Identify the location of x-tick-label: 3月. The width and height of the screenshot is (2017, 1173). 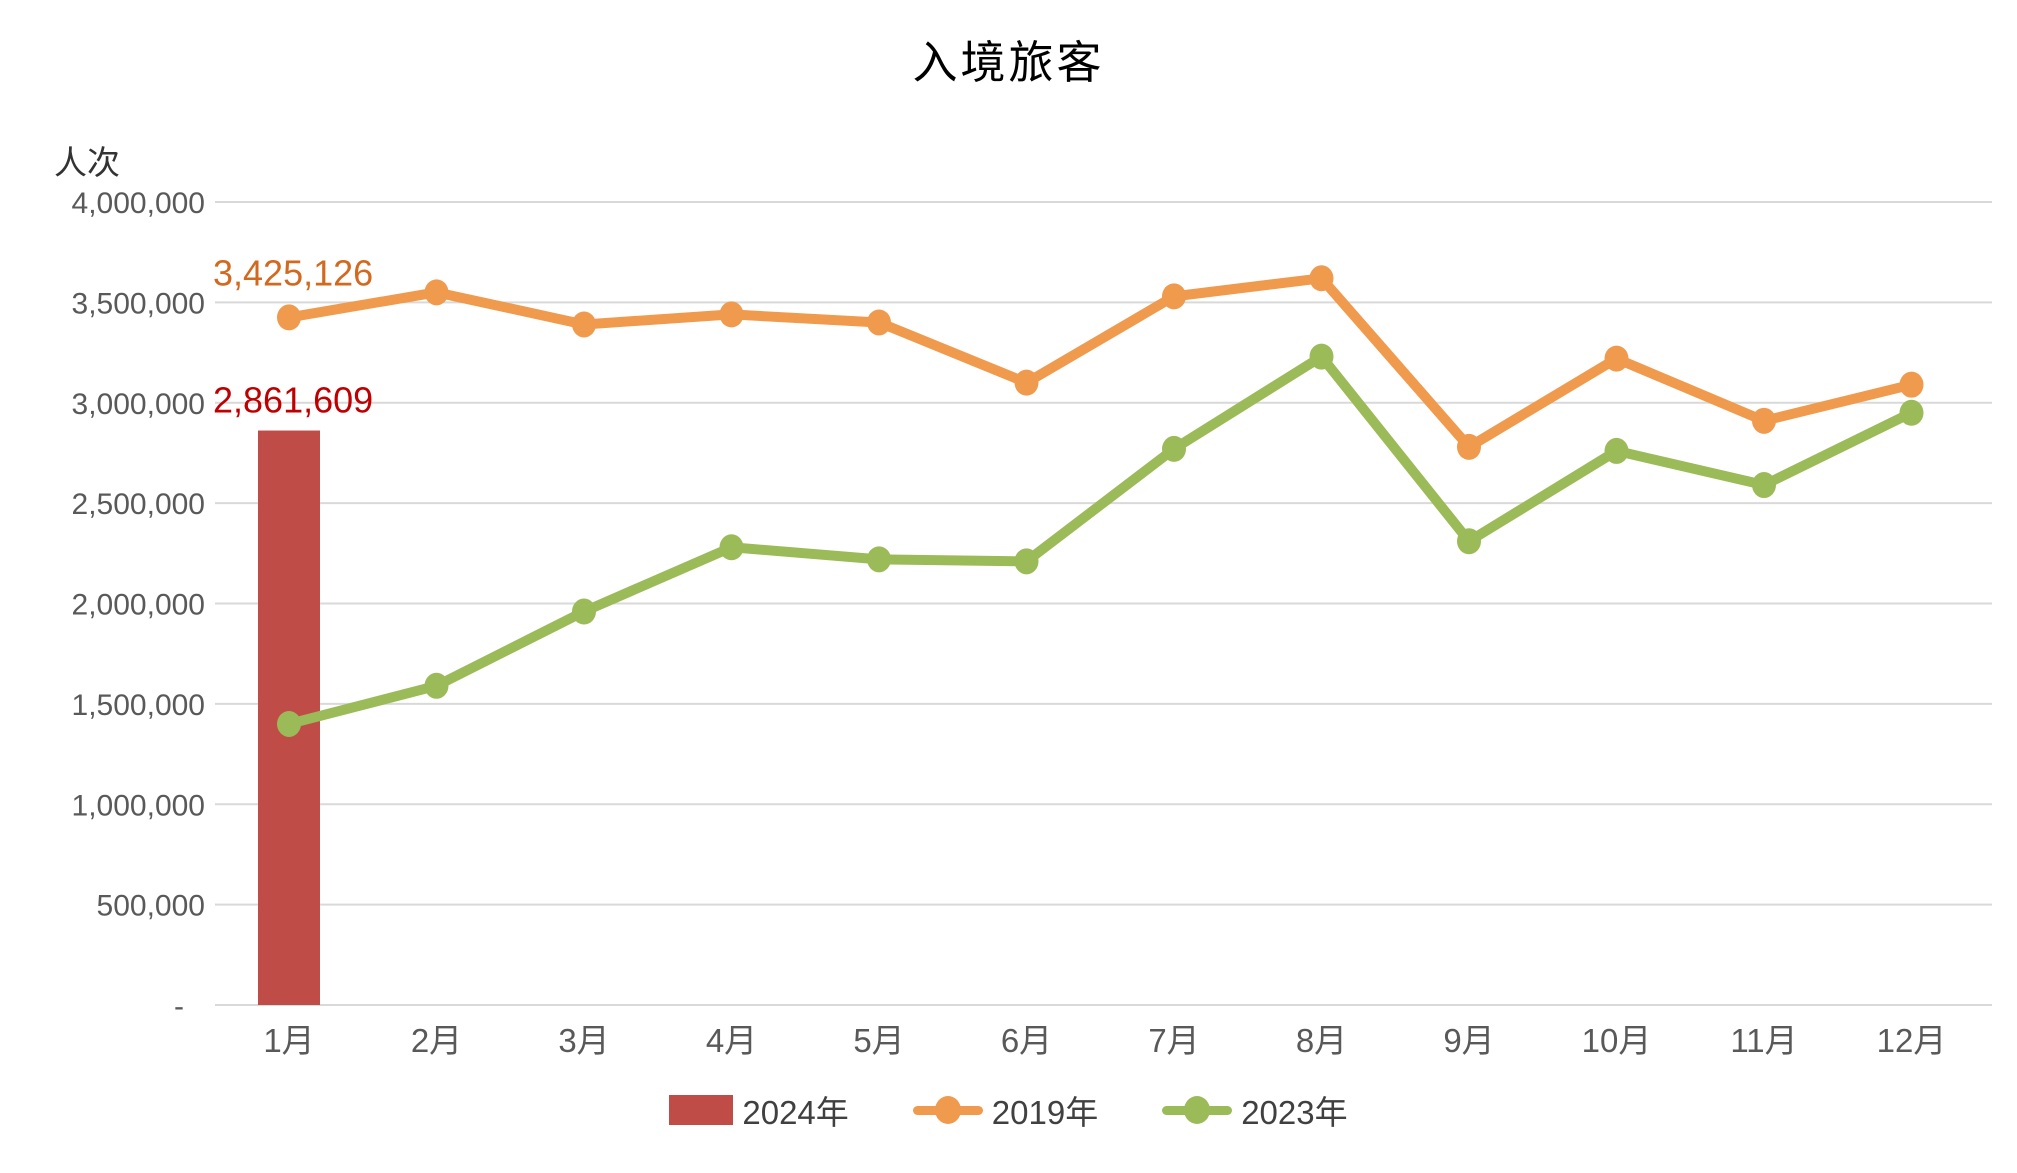
(583, 1040).